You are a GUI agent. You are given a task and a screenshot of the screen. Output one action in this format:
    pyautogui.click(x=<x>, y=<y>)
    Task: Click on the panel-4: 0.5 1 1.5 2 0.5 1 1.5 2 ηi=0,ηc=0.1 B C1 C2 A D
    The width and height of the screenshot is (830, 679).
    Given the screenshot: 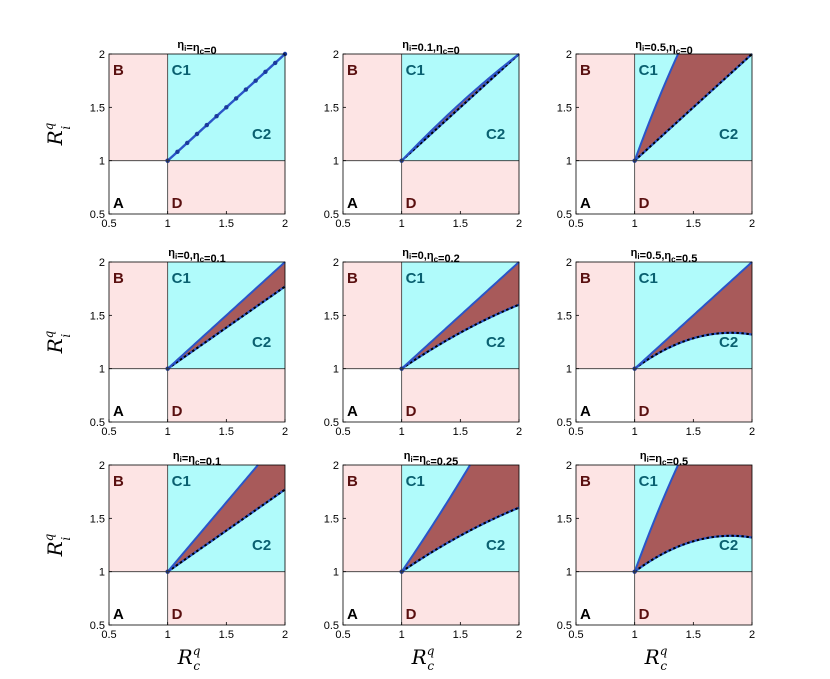 What is the action you would take?
    pyautogui.click(x=189, y=342)
    